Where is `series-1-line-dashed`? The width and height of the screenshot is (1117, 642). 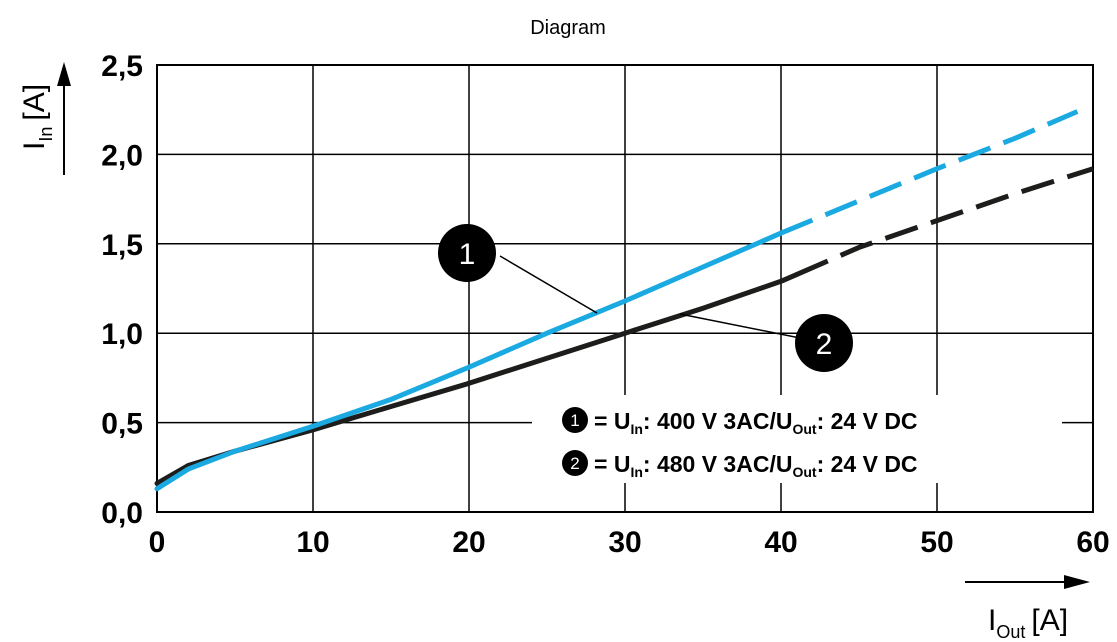 series-1-line-dashed is located at coordinates (929, 172).